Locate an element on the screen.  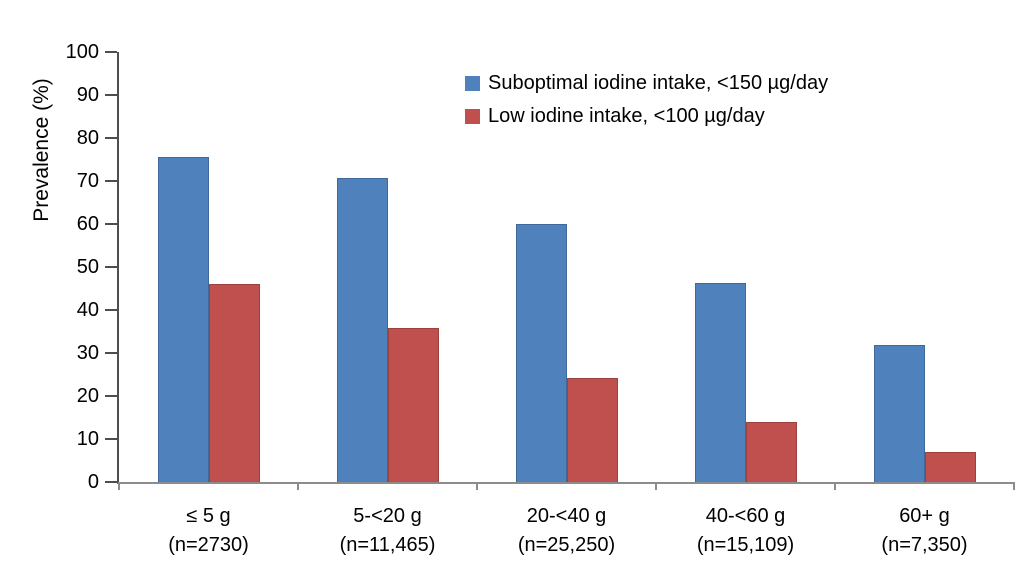
legend-entry-label: Suboptimal iodine intake, <150 µg/day is located at coordinates (658, 82).